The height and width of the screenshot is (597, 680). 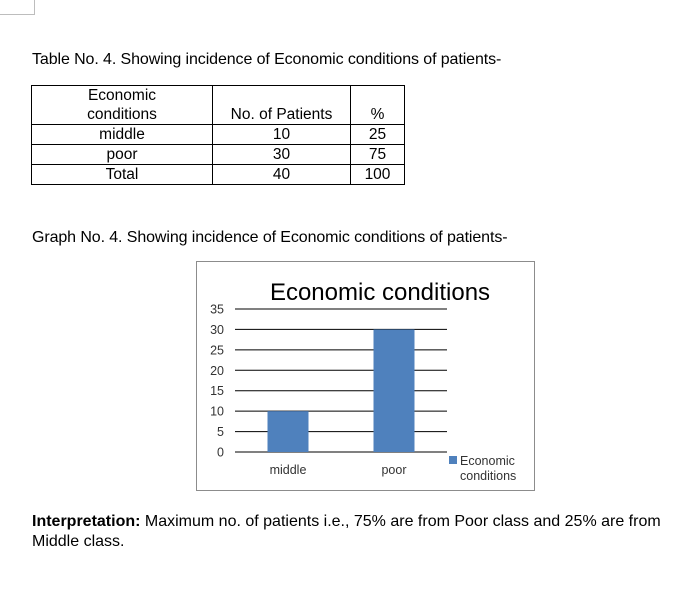 What do you see at coordinates (281, 134) in the screenshot?
I see `row-patients: 10` at bounding box center [281, 134].